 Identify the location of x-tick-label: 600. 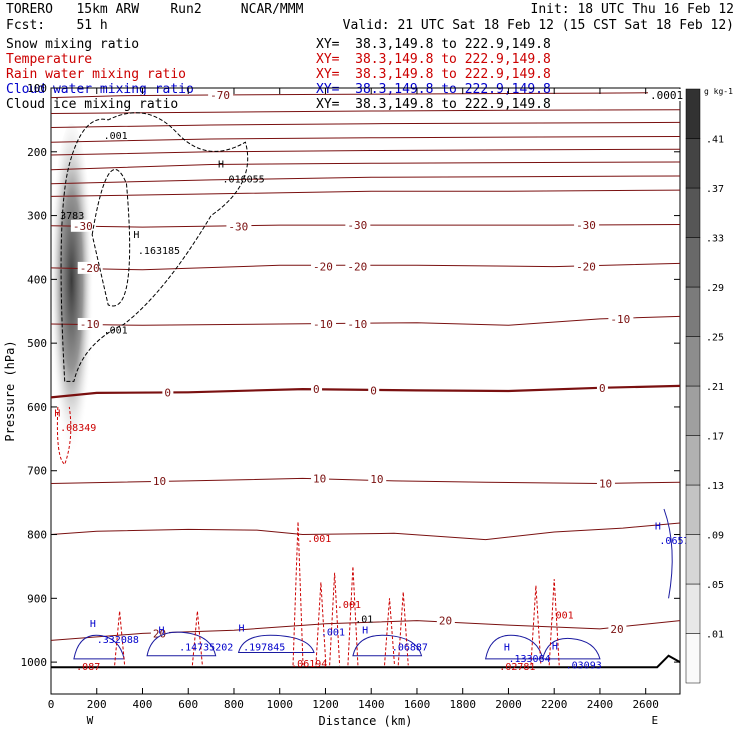
(188, 704).